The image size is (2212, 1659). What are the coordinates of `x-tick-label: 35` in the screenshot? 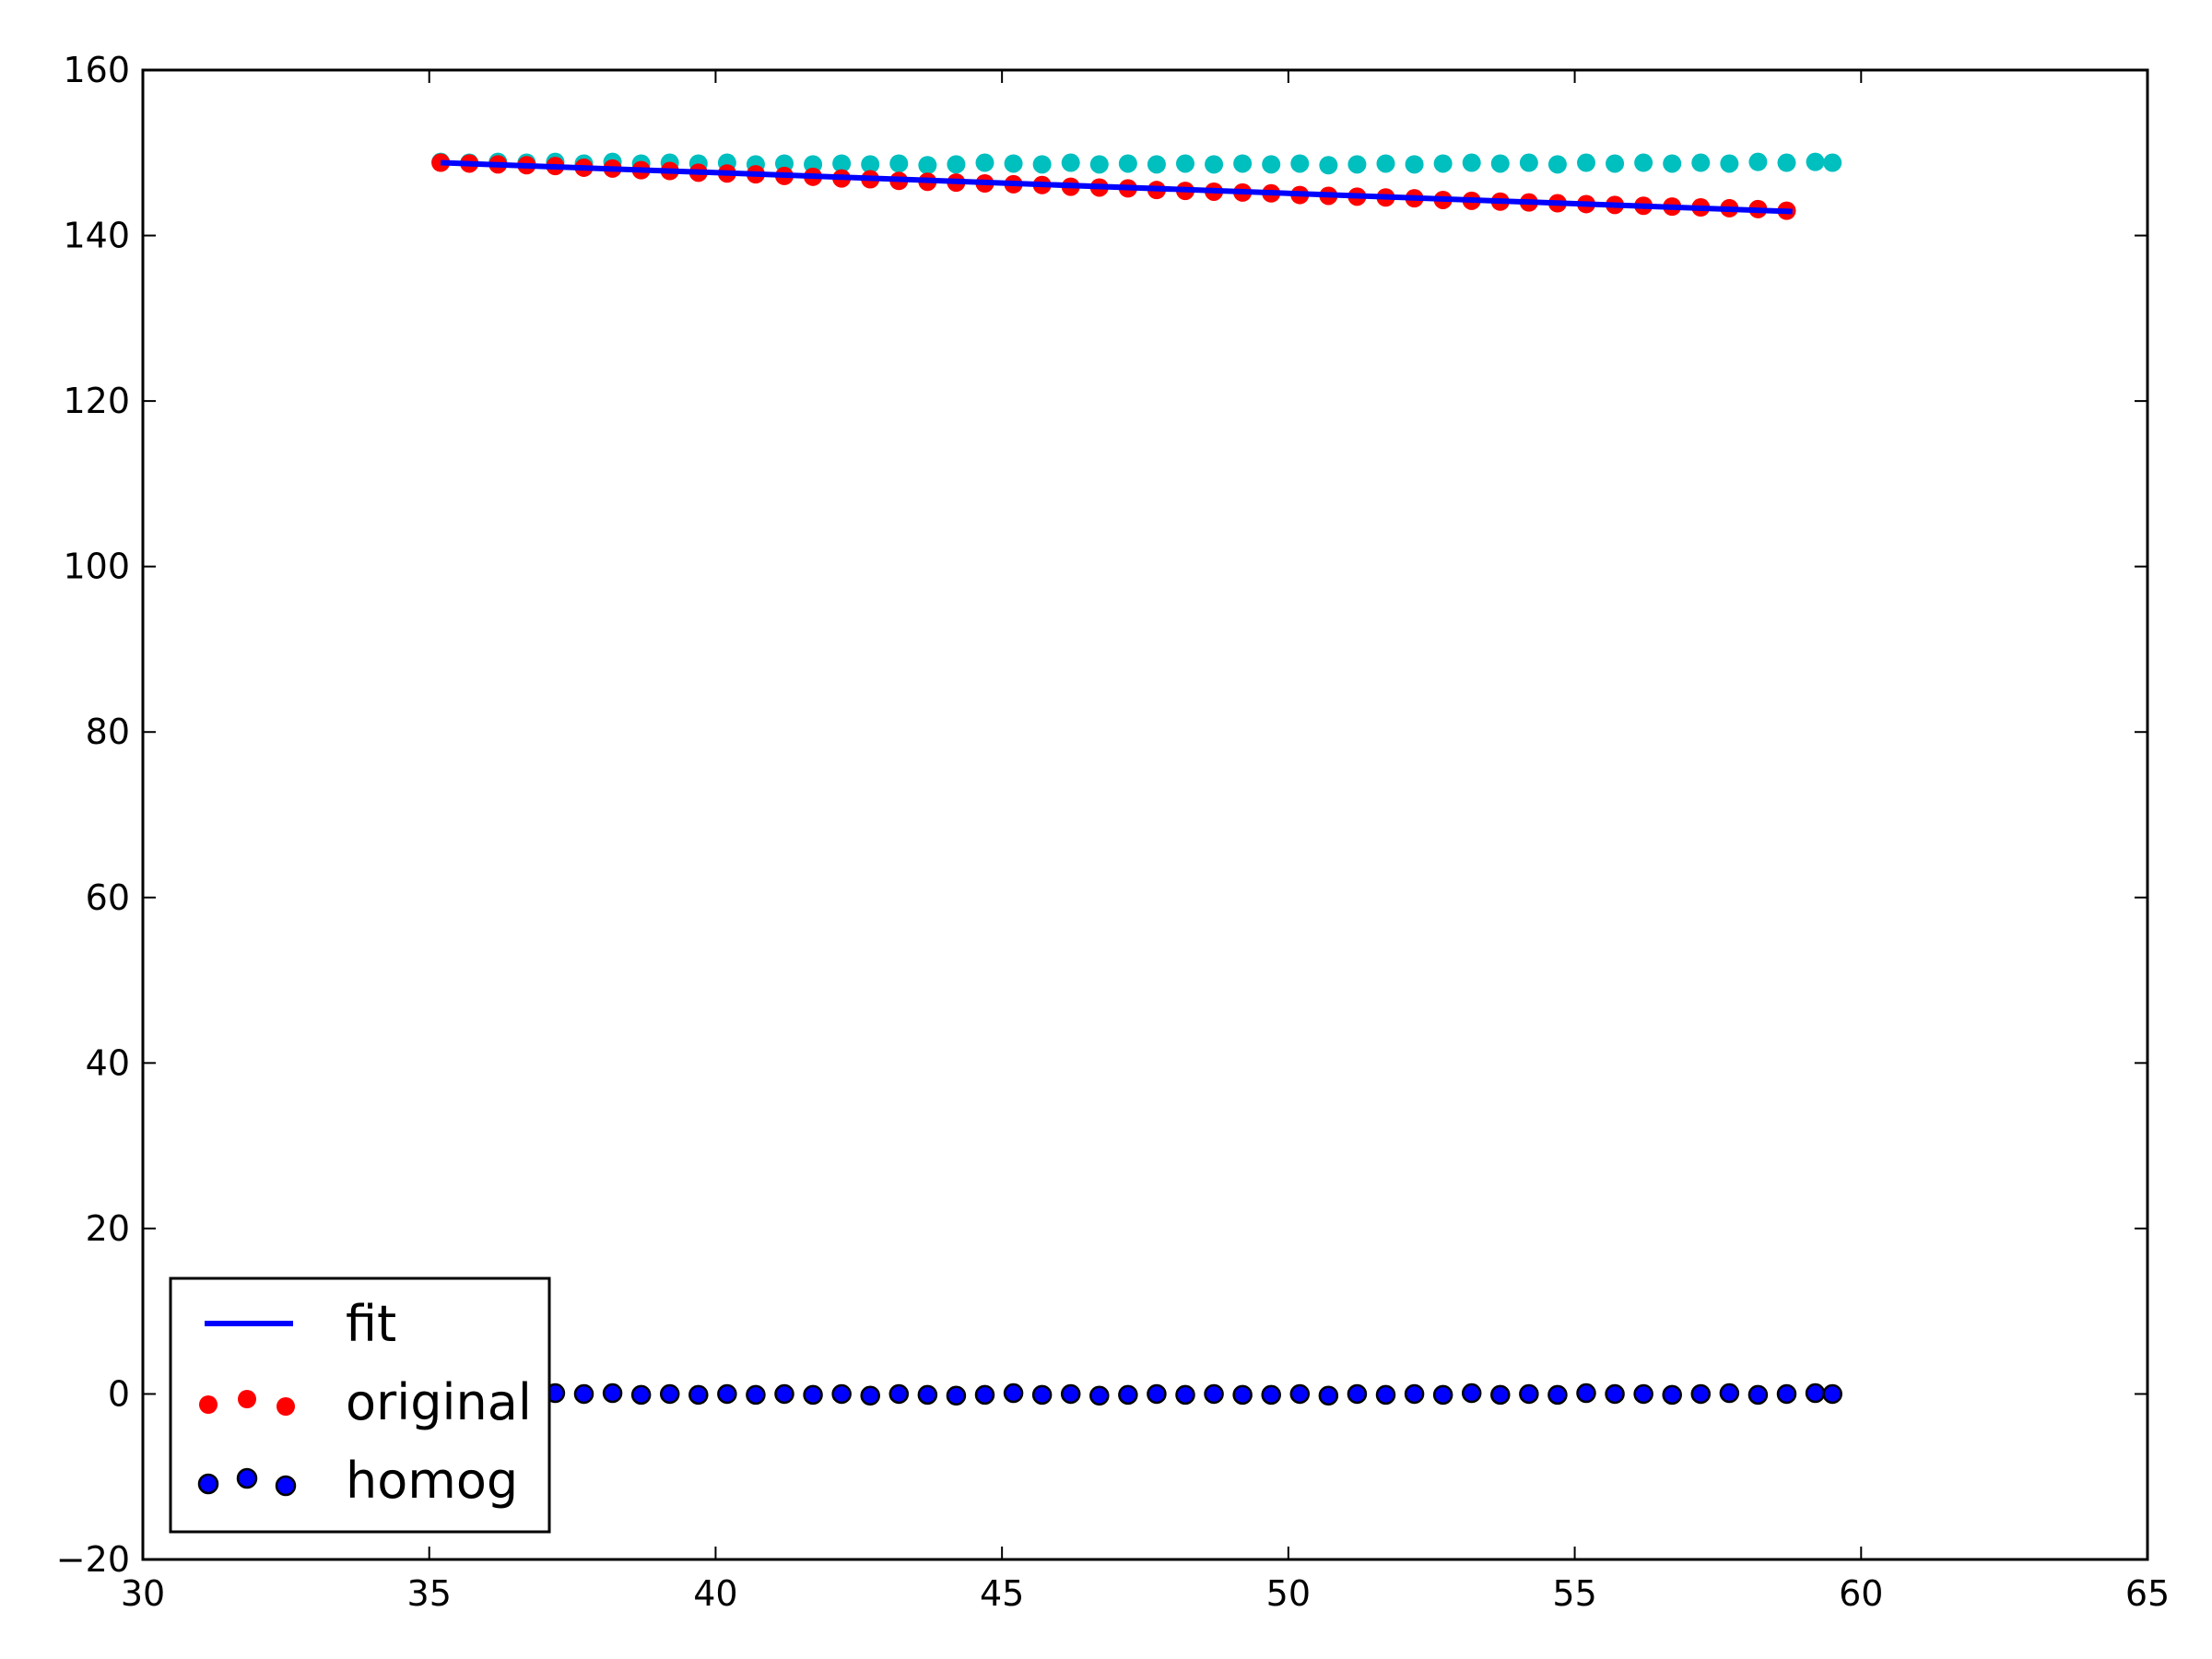 It's located at (429, 1593).